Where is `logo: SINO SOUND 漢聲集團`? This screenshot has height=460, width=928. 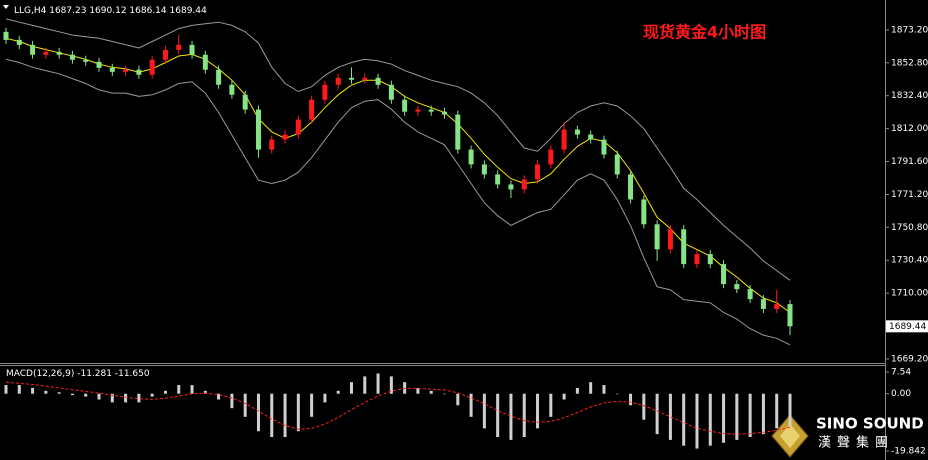 logo: SINO SOUND 漢聲集團 is located at coordinates (847, 436).